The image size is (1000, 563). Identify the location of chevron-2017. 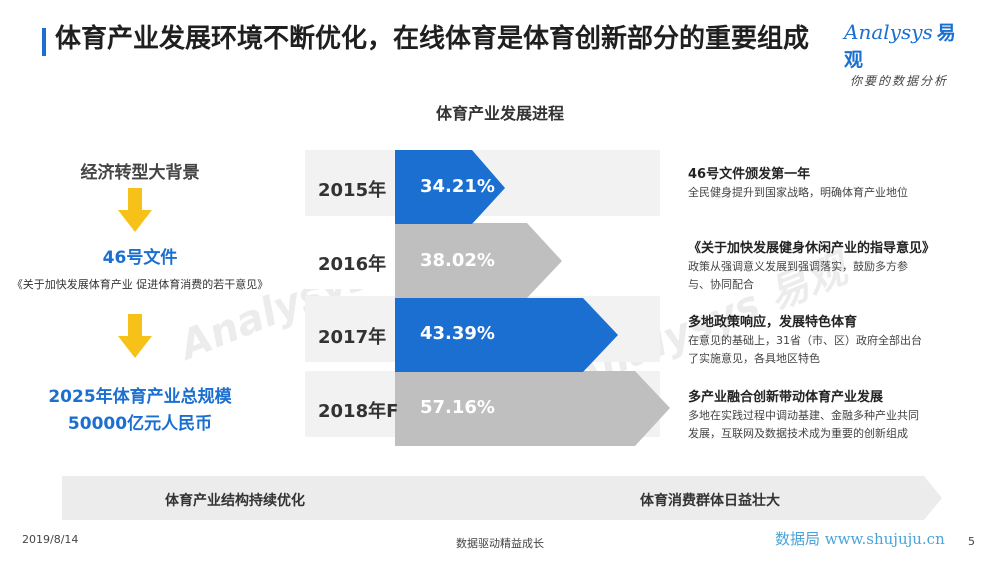
(506, 335).